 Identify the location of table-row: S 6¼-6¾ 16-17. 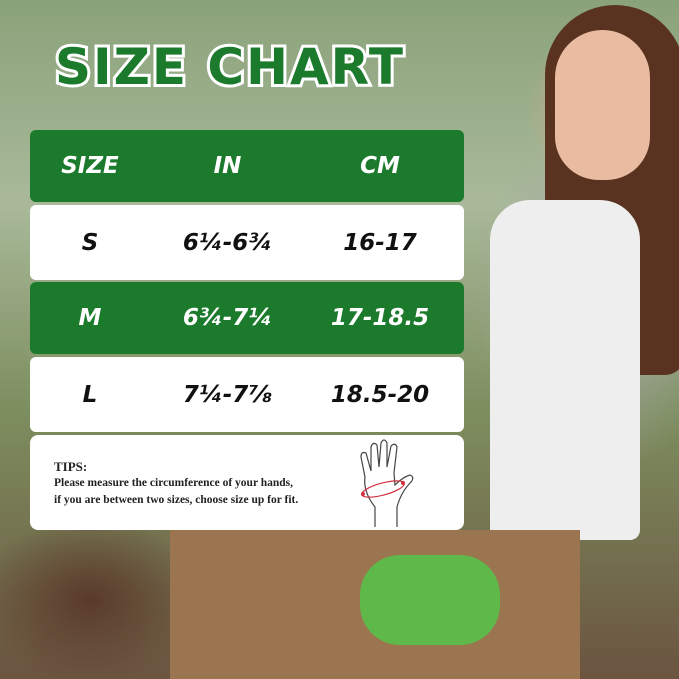
(247, 242).